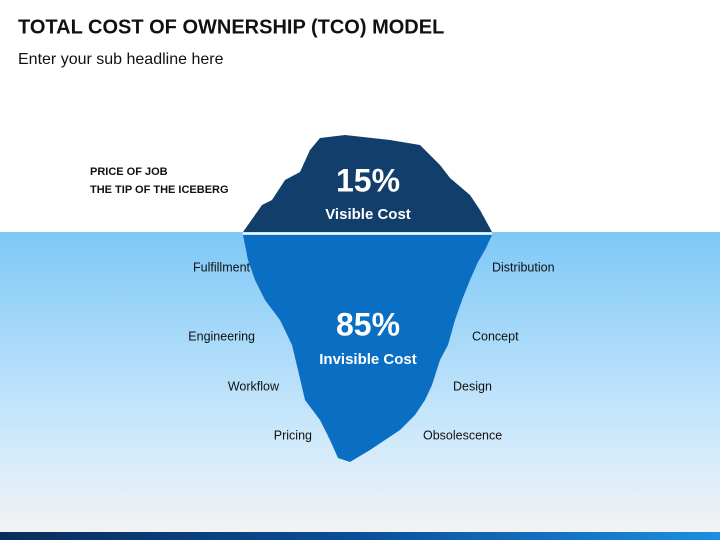  I want to click on note: THE TIP OF THE ICEBERG, so click(159, 190).